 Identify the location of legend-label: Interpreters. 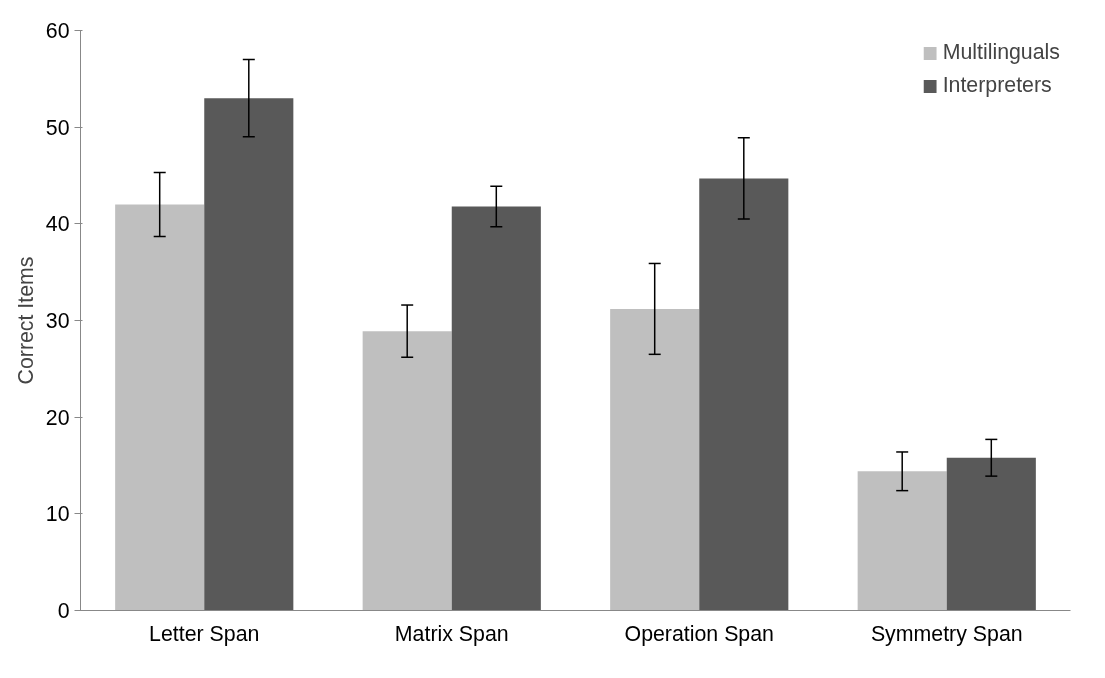
(997, 85).